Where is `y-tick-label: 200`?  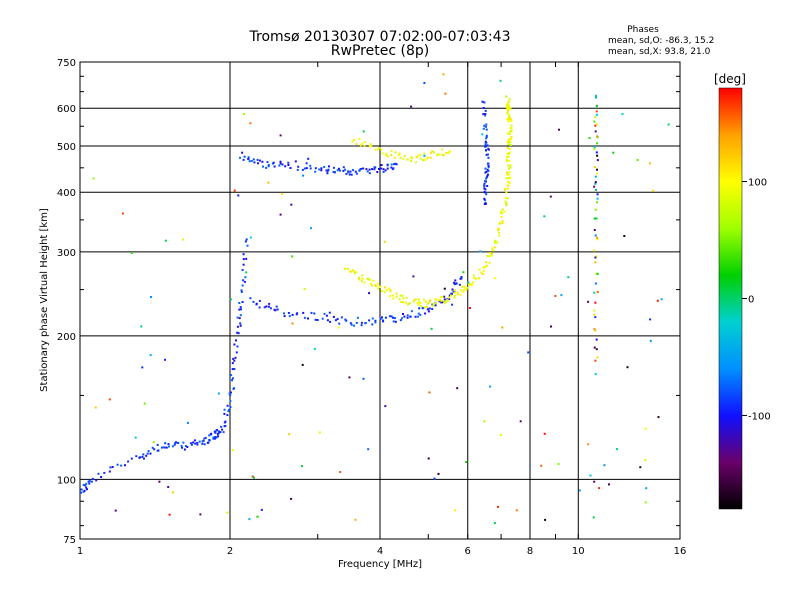 y-tick-label: 200 is located at coordinates (66, 337).